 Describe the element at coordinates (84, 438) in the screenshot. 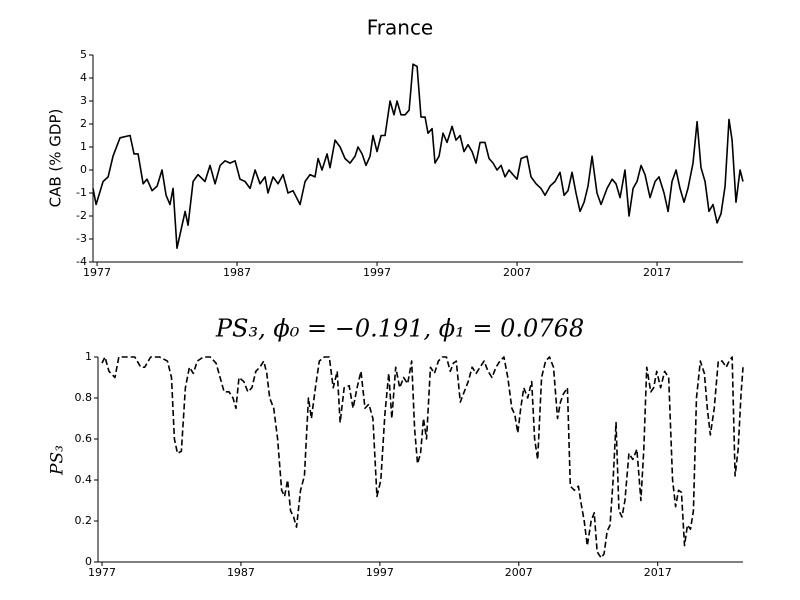

I see `y-tick-label: 0.6` at that location.